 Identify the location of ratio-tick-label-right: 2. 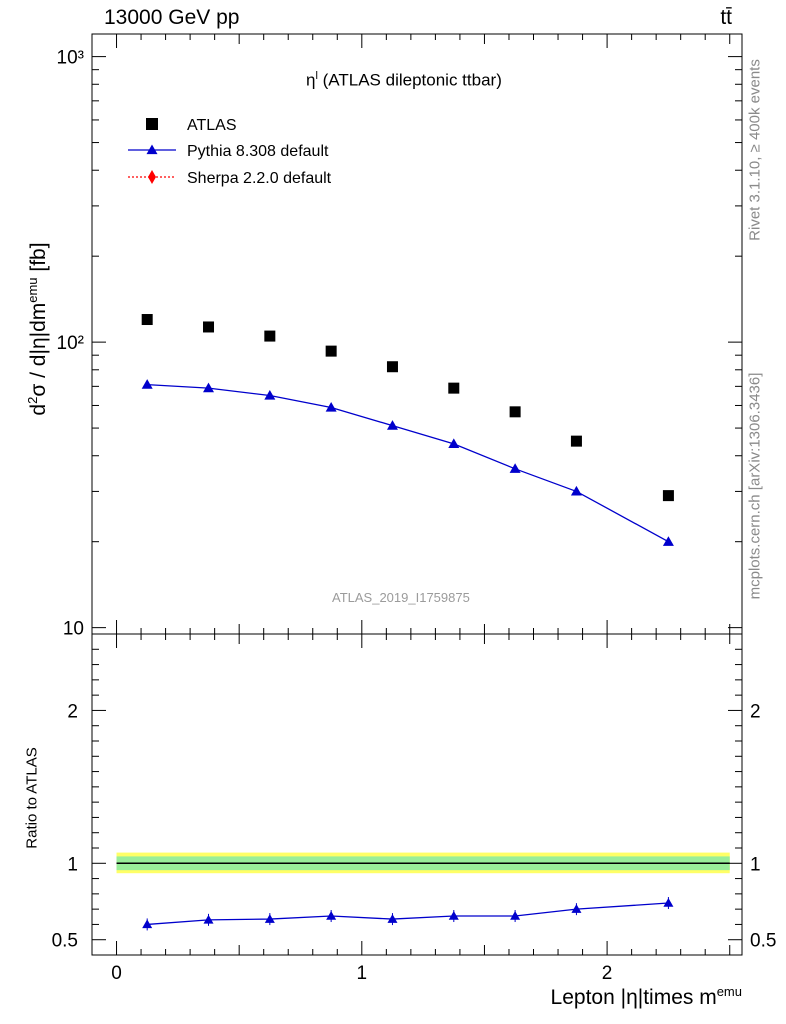
(755, 711).